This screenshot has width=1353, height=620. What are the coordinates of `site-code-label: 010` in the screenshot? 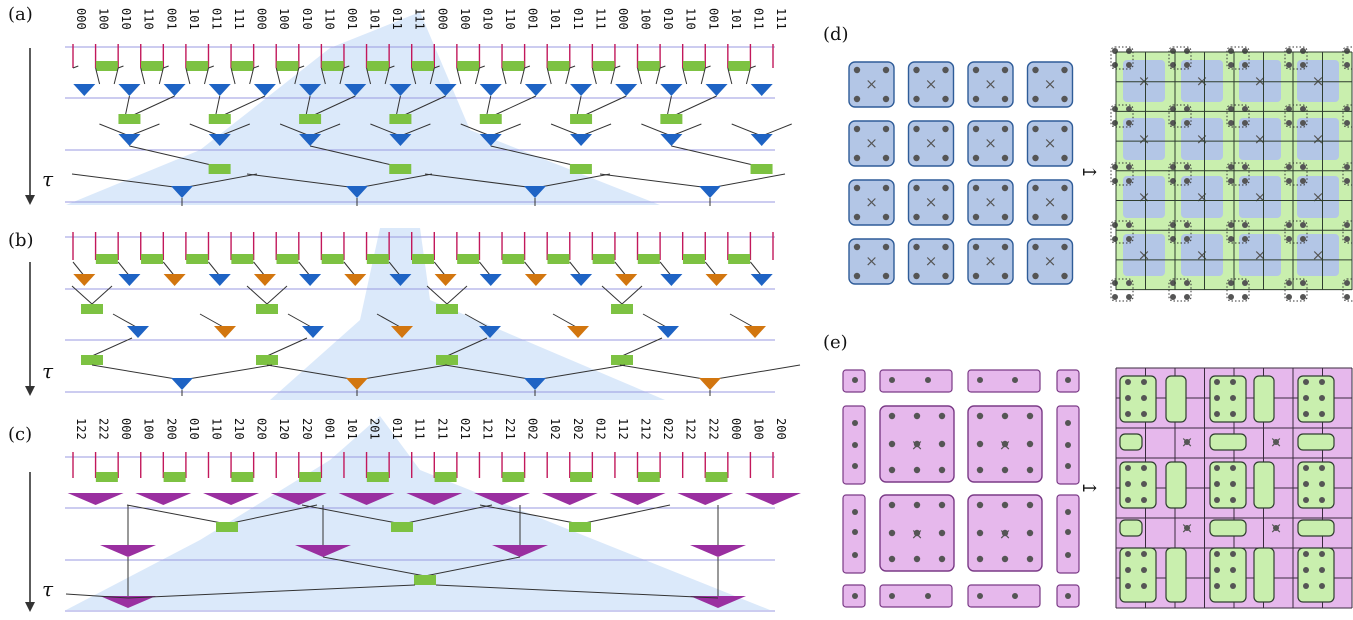 It's located at (307, 19).